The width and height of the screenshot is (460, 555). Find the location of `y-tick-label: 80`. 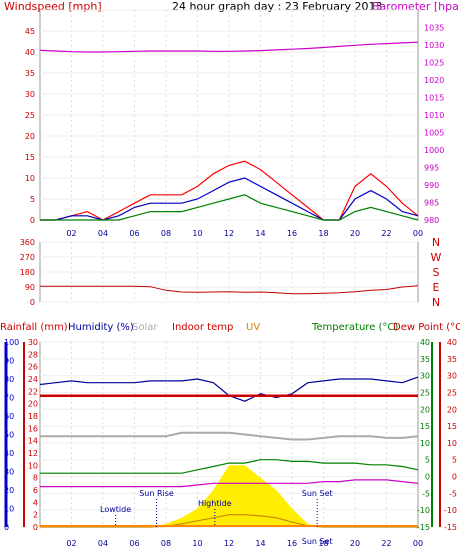

y-tick-label: 80 is located at coordinates (9, 379).